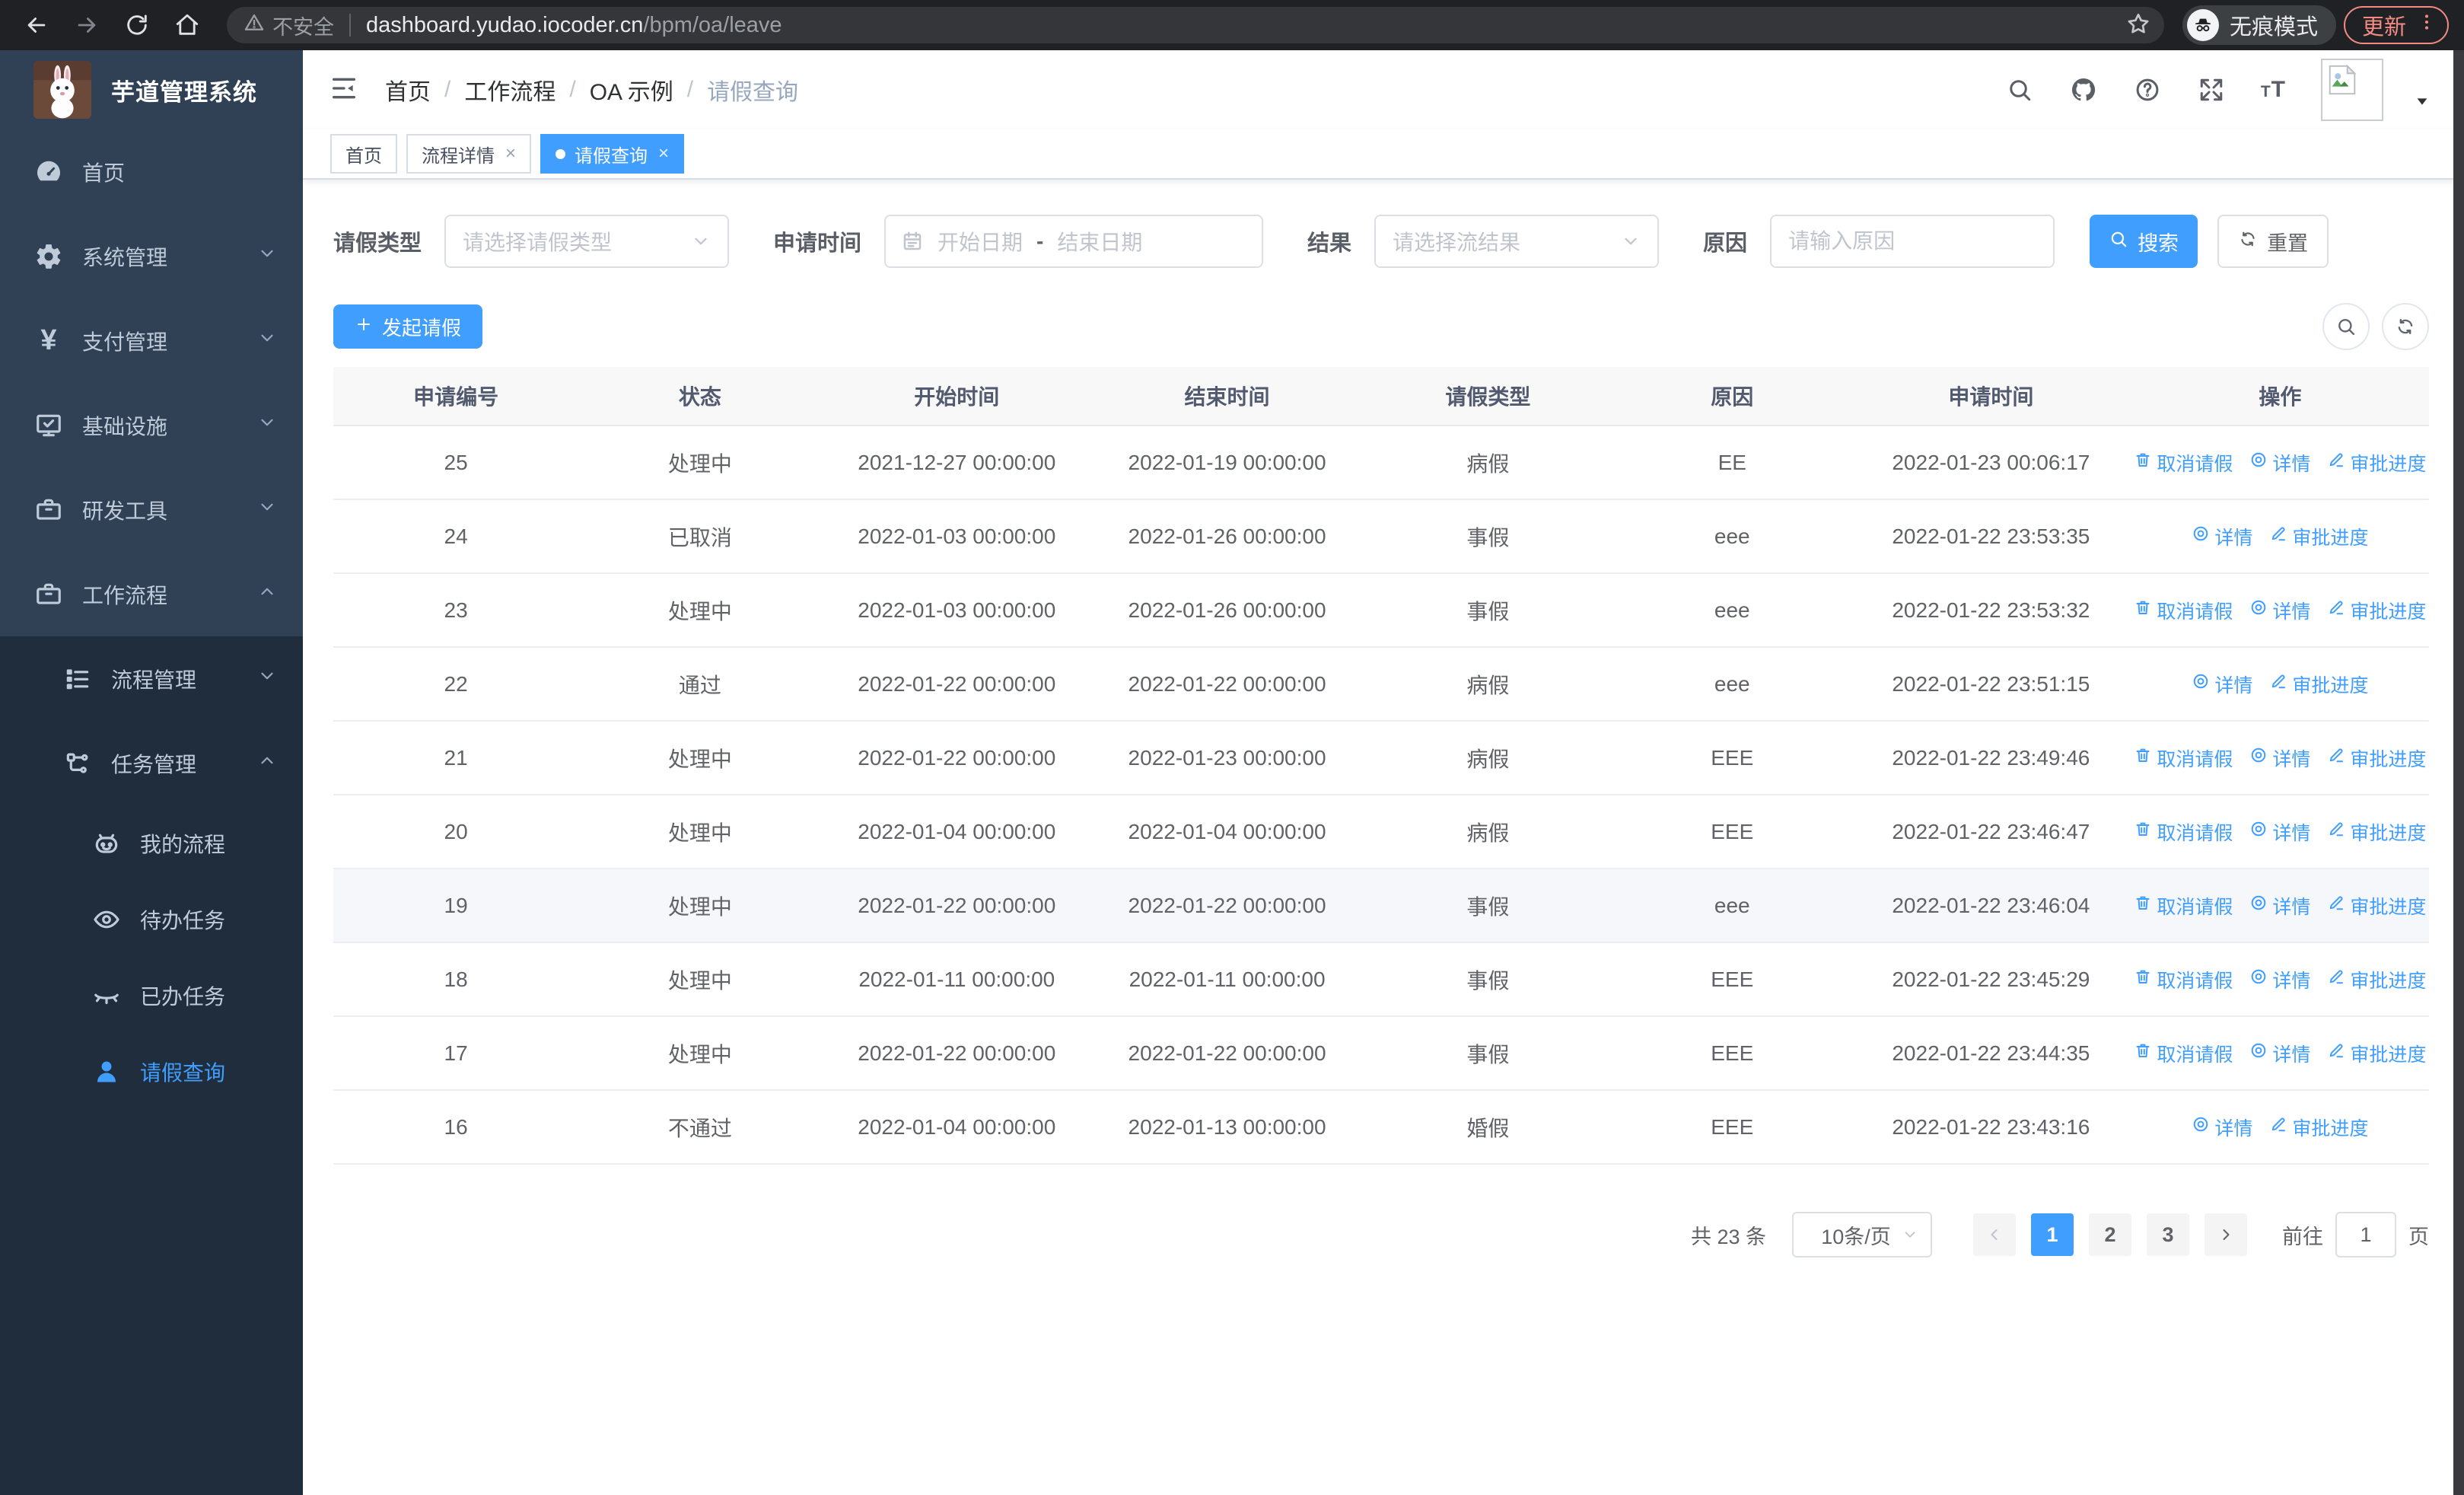 This screenshot has width=2464, height=1495. Describe the element at coordinates (2273, 90) in the screenshot. I see `font-size-icon: TT` at that location.